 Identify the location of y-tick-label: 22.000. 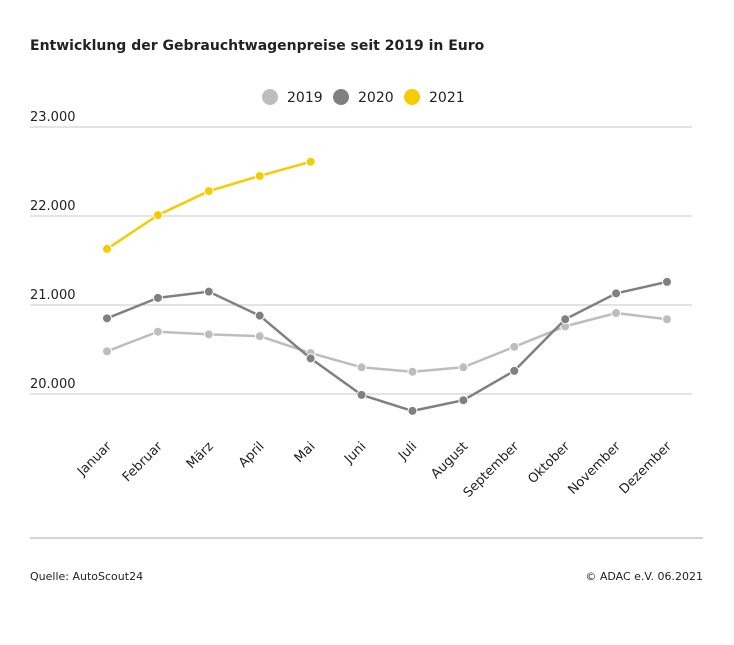
(53, 206).